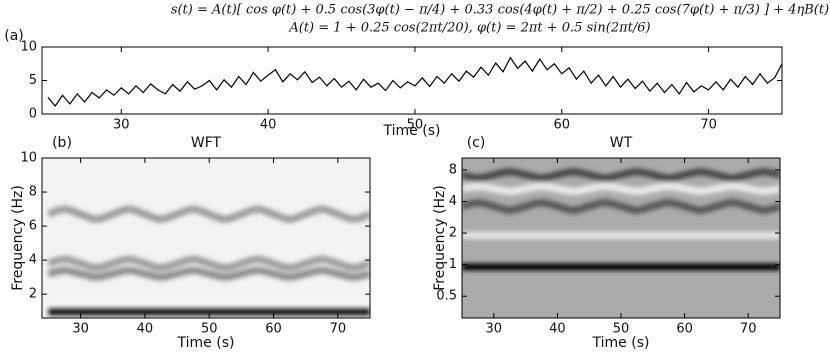 The height and width of the screenshot is (353, 830). Describe the element at coordinates (446, 296) in the screenshot. I see `y-tick-label: 0.5` at that location.